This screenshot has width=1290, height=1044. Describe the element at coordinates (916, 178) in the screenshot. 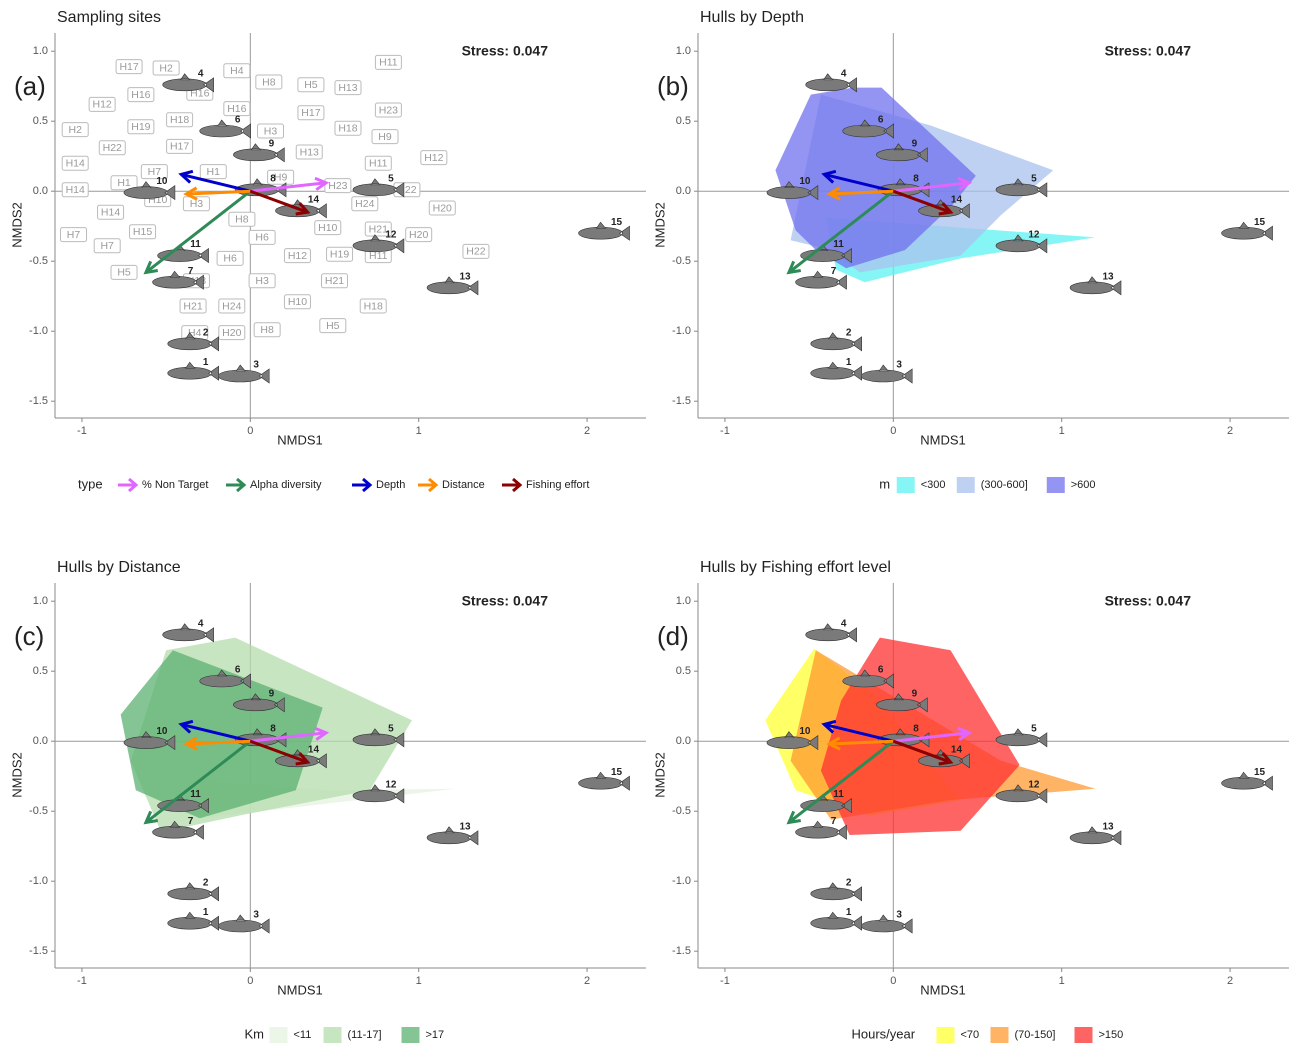

I see `species-label: 8` at that location.